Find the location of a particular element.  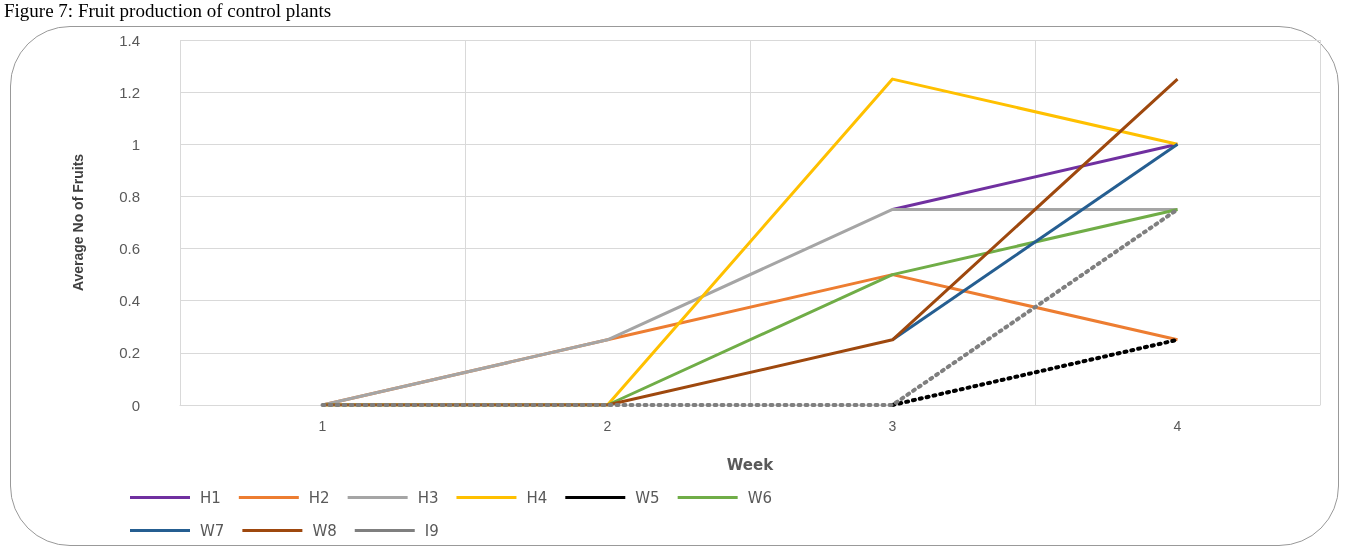

legend-label: H1 is located at coordinates (210, 497).